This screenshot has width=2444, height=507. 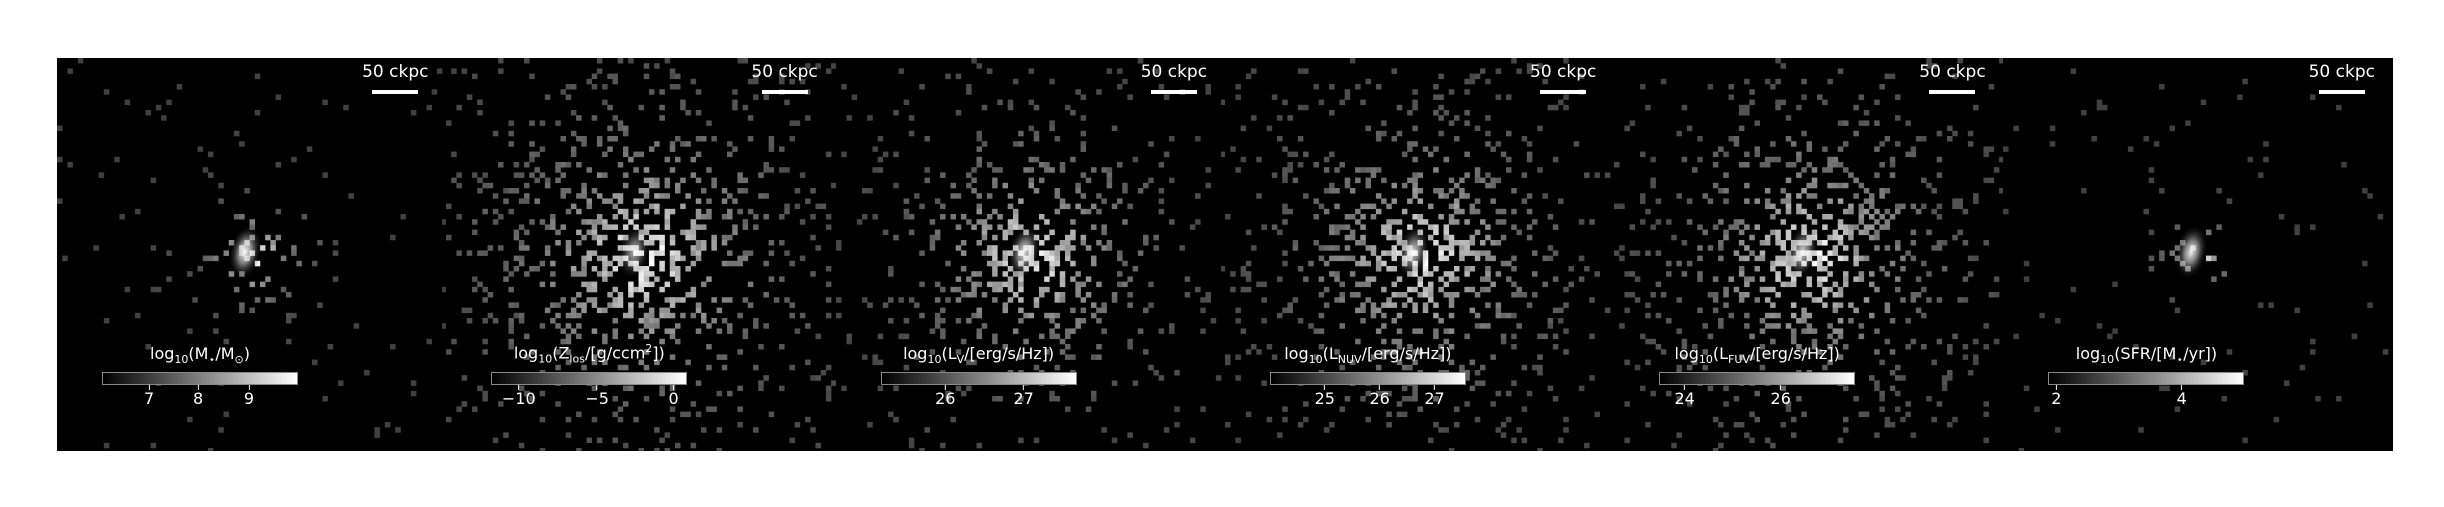 I want to click on colorbar-tick-label: 9, so click(x=249, y=398).